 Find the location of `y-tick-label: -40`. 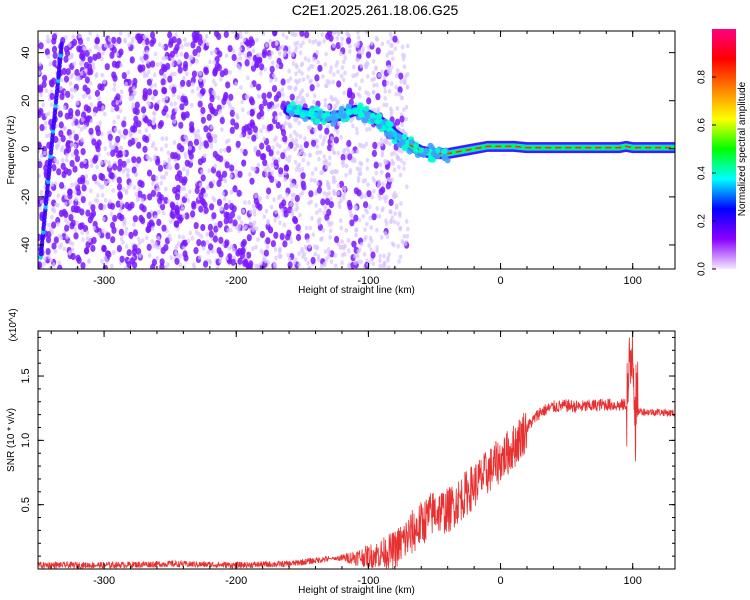

y-tick-label: -40 is located at coordinates (26, 245).